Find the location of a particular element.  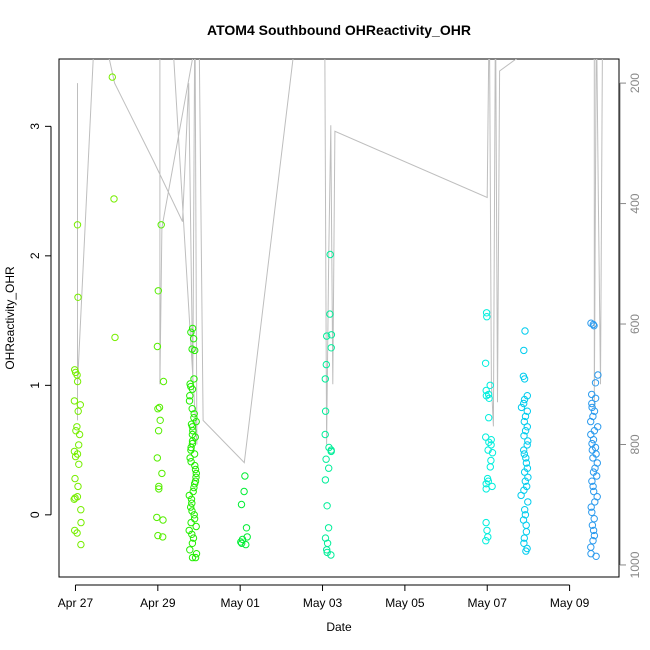

y-tick-label: 2 is located at coordinates (35, 255).